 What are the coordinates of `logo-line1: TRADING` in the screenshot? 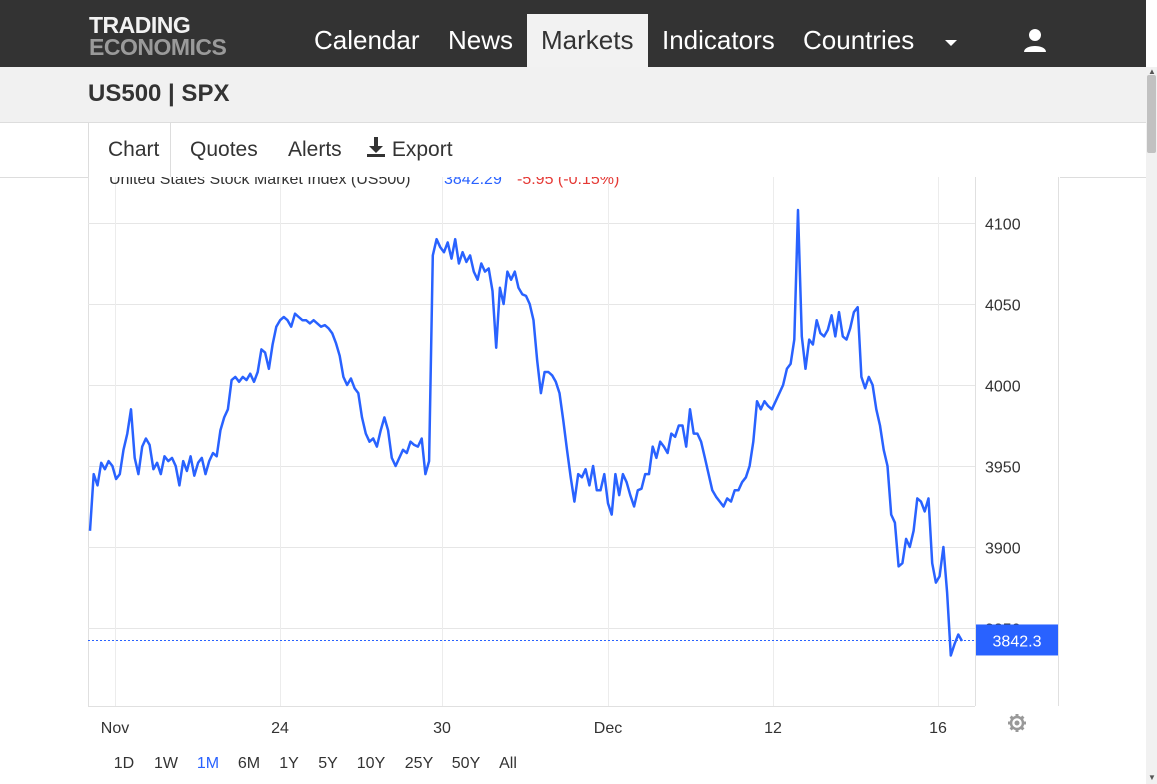 It's located at (140, 25).